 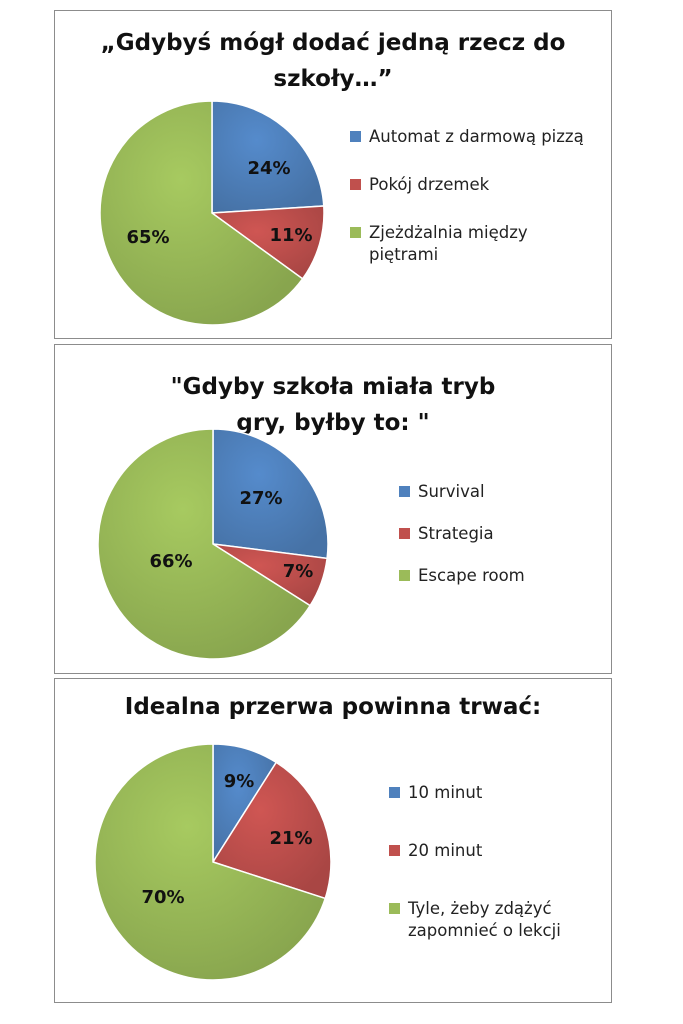 I want to click on slice-value-label: 65%, so click(x=147, y=237).